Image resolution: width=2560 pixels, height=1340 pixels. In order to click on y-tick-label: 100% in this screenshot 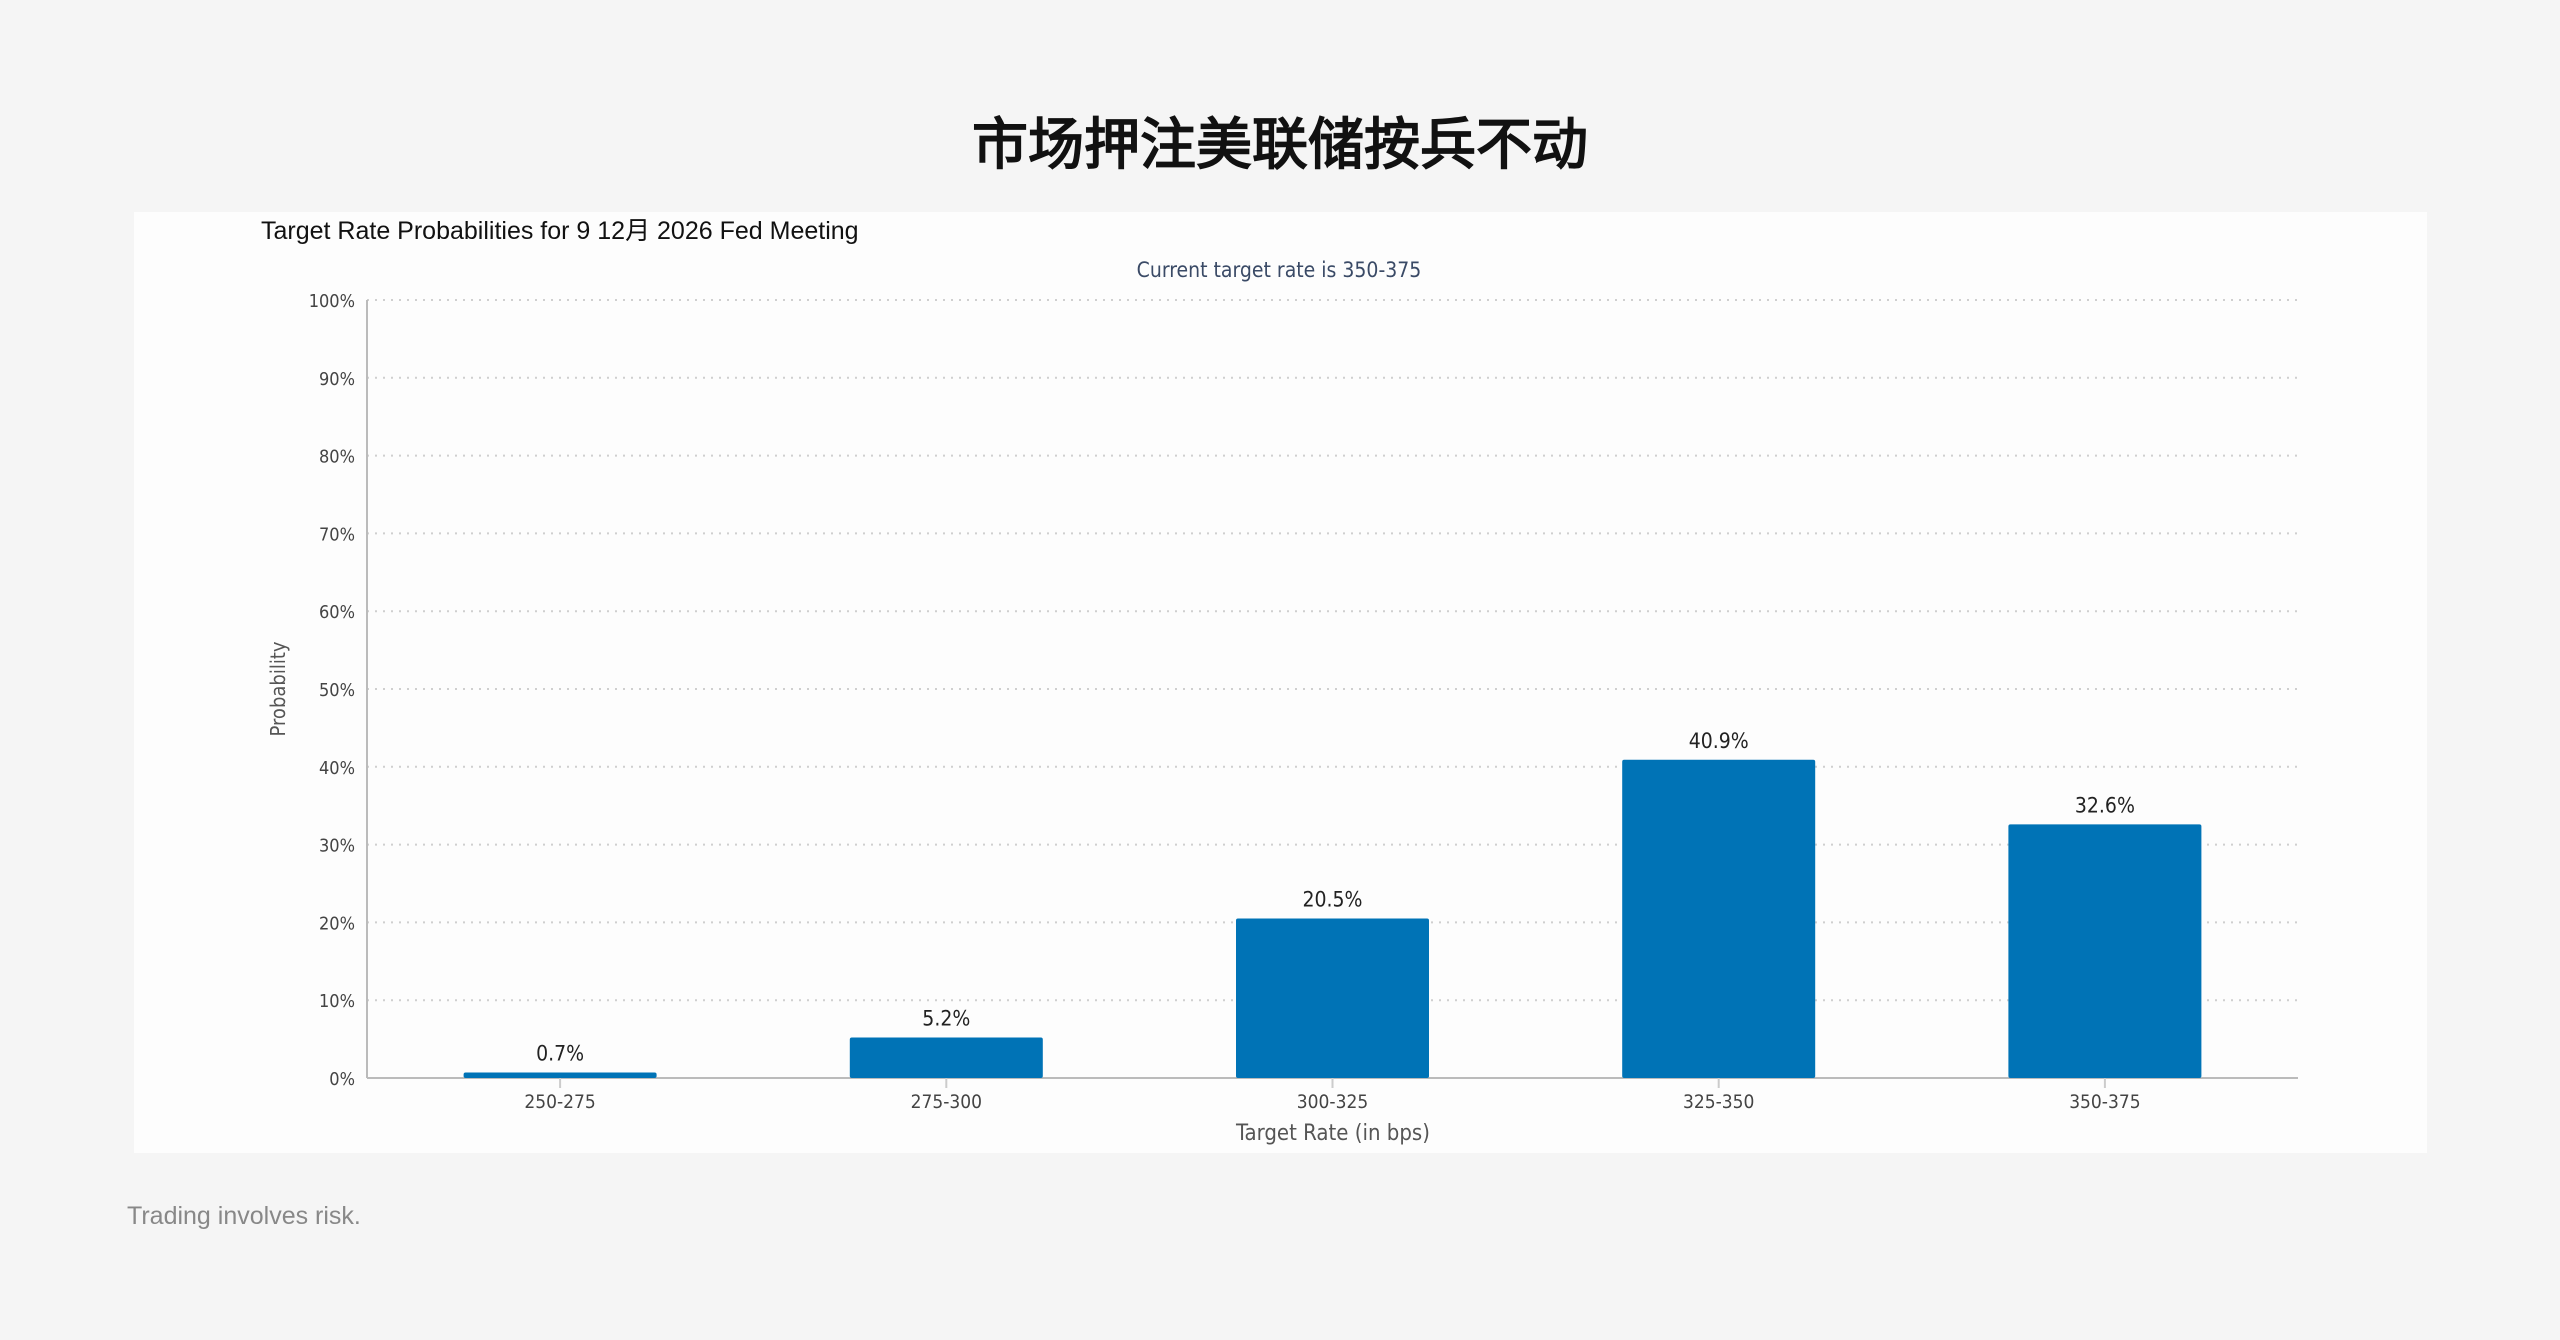, I will do `click(332, 301)`.